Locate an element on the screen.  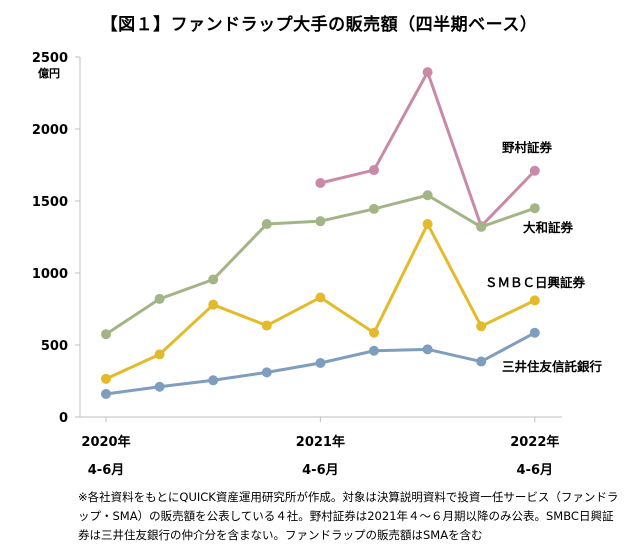
x-axis-labels: 2020年 4-6月 2021年 4-6月 2022年 4-6月 is located at coordinates (320, 456).